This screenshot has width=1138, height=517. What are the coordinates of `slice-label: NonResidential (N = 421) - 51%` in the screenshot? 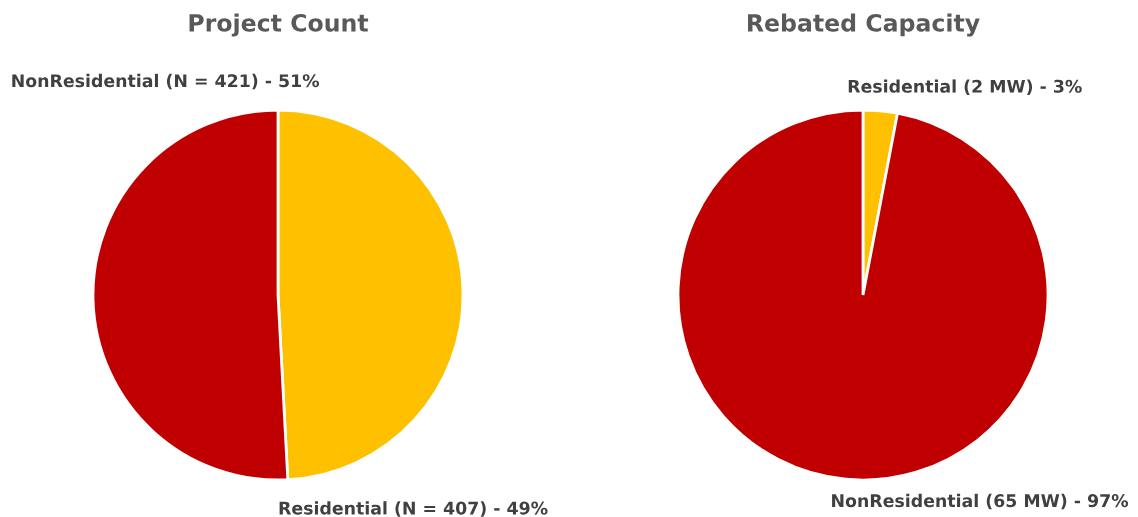 It's located at (166, 81).